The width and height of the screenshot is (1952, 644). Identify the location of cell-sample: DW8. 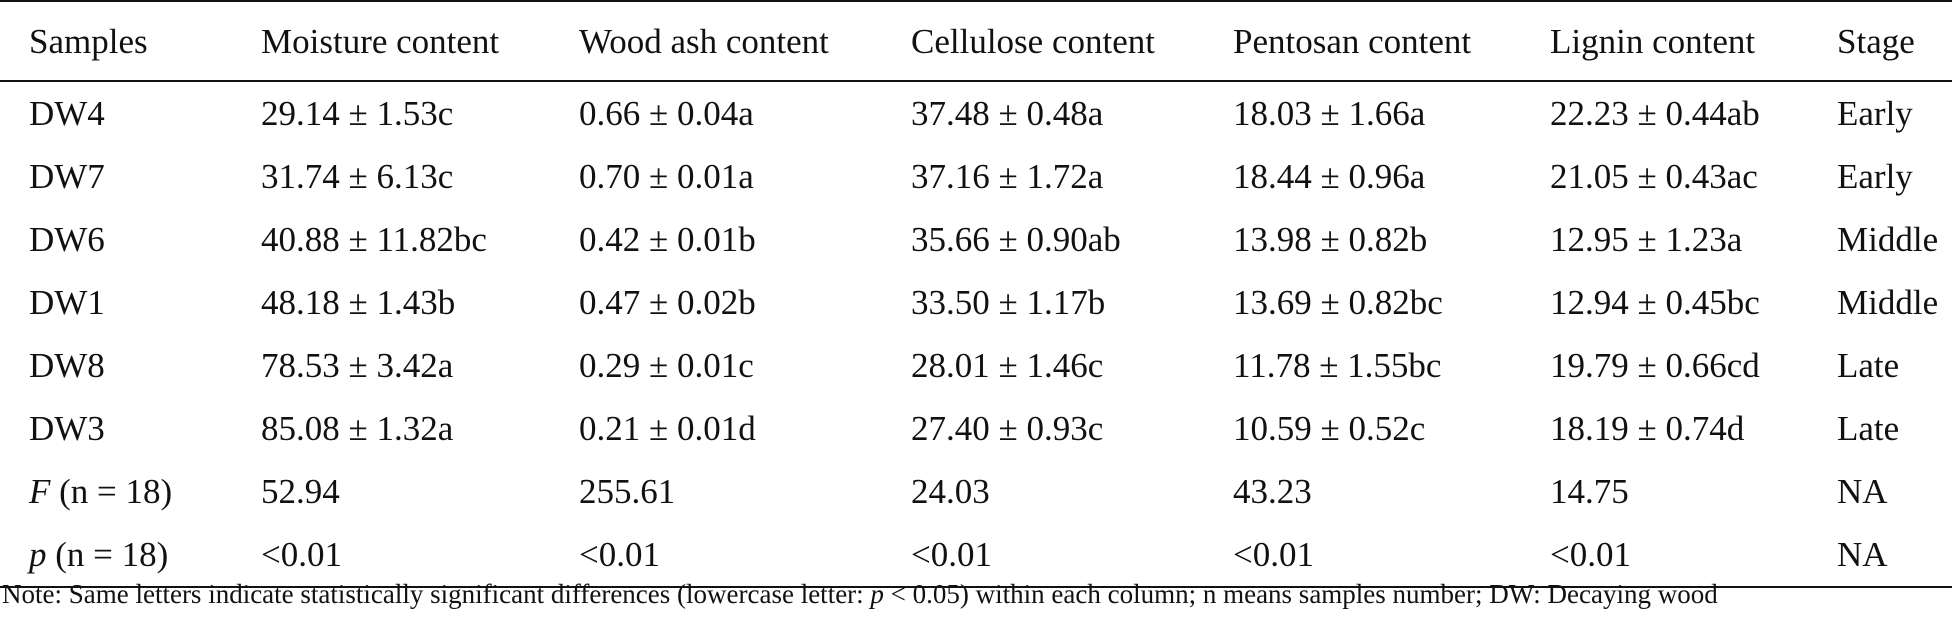
(67, 365).